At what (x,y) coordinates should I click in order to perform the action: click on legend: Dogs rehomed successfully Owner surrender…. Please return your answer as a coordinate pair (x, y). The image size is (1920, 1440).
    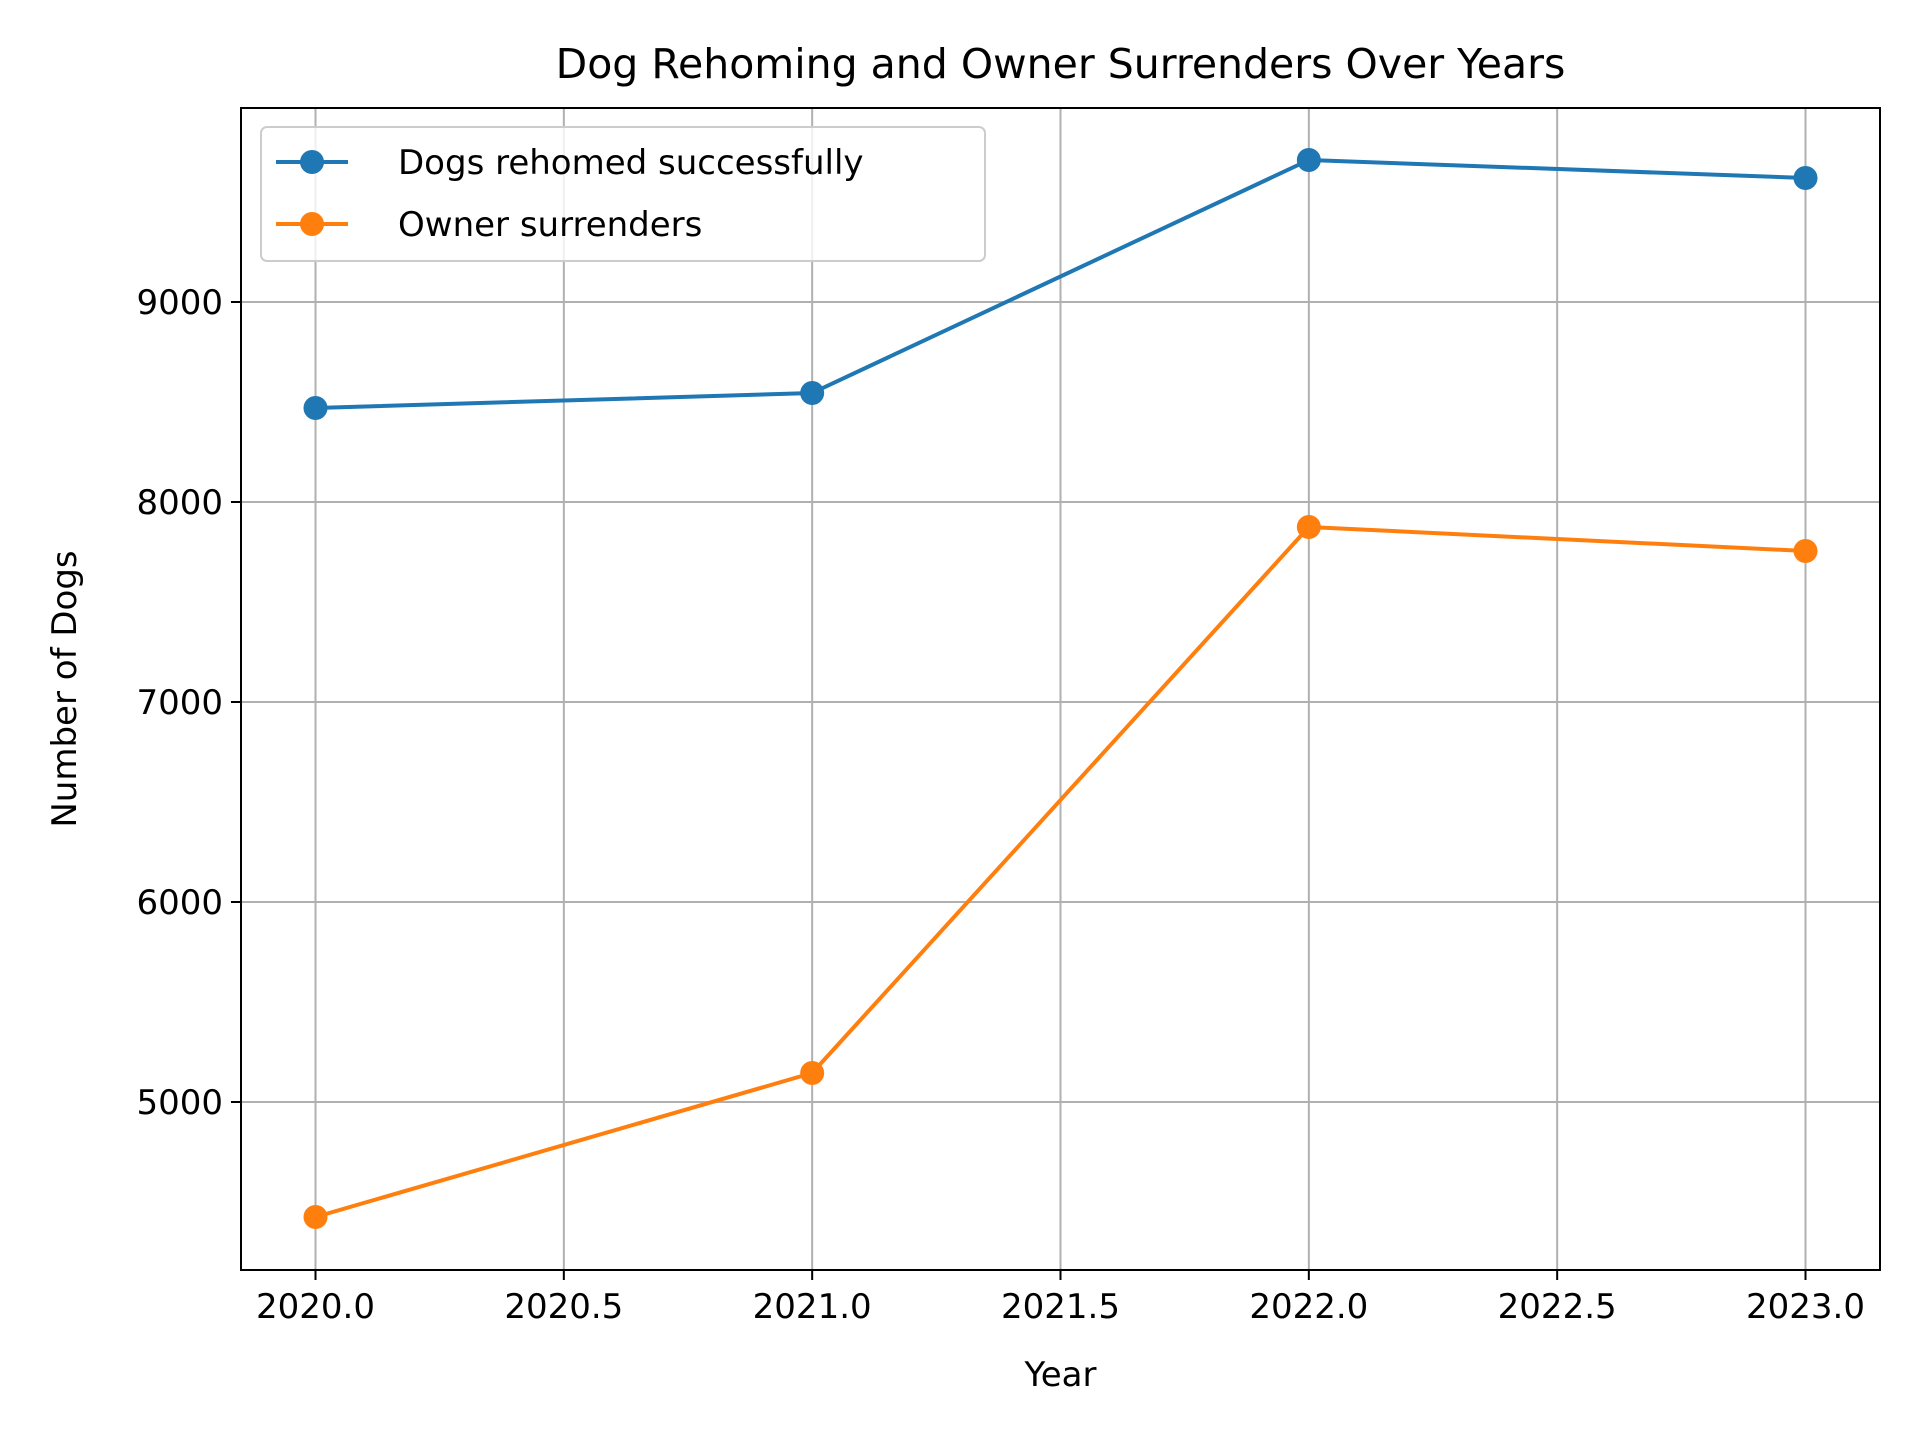
    Looking at the image, I should click on (623, 194).